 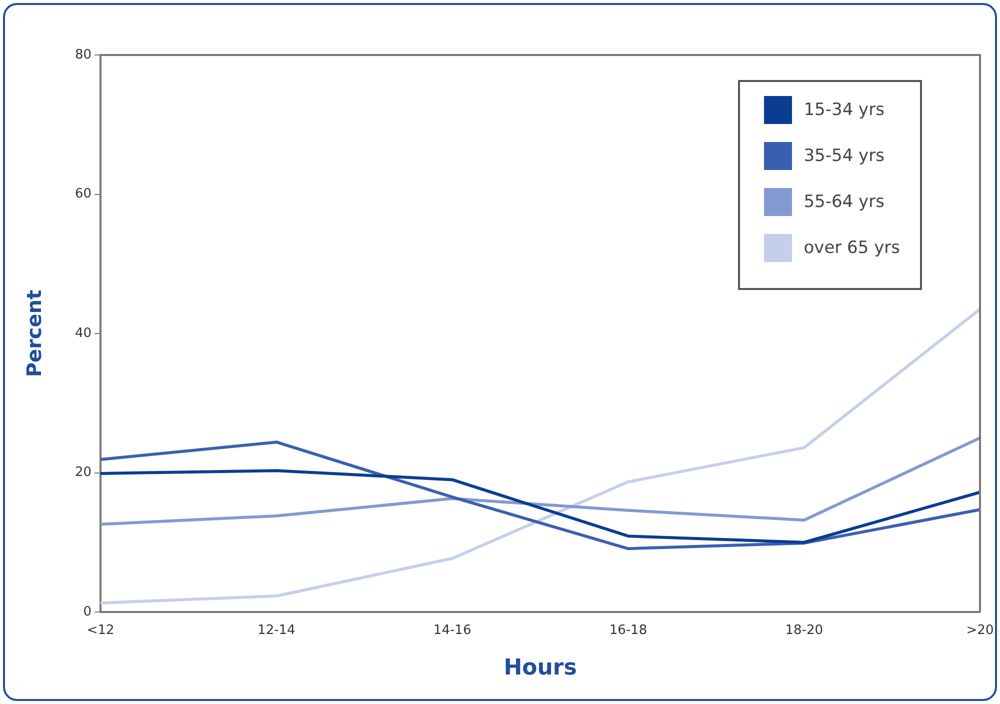 What do you see at coordinates (844, 156) in the screenshot?
I see `legend-label: 35-54 yrs` at bounding box center [844, 156].